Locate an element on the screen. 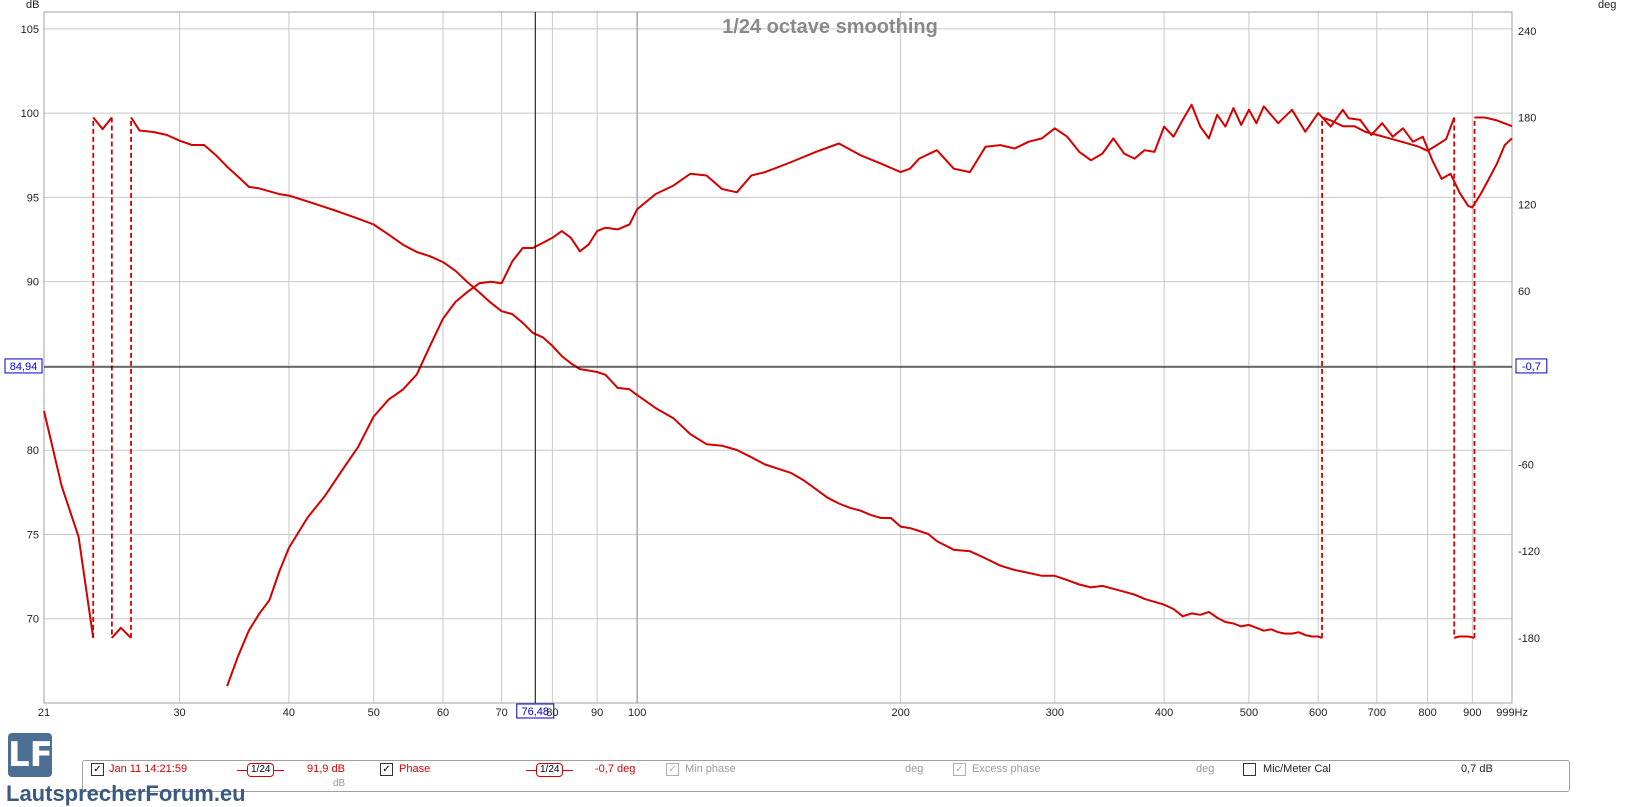  cursor-x-label: 76,48 is located at coordinates (535, 711).